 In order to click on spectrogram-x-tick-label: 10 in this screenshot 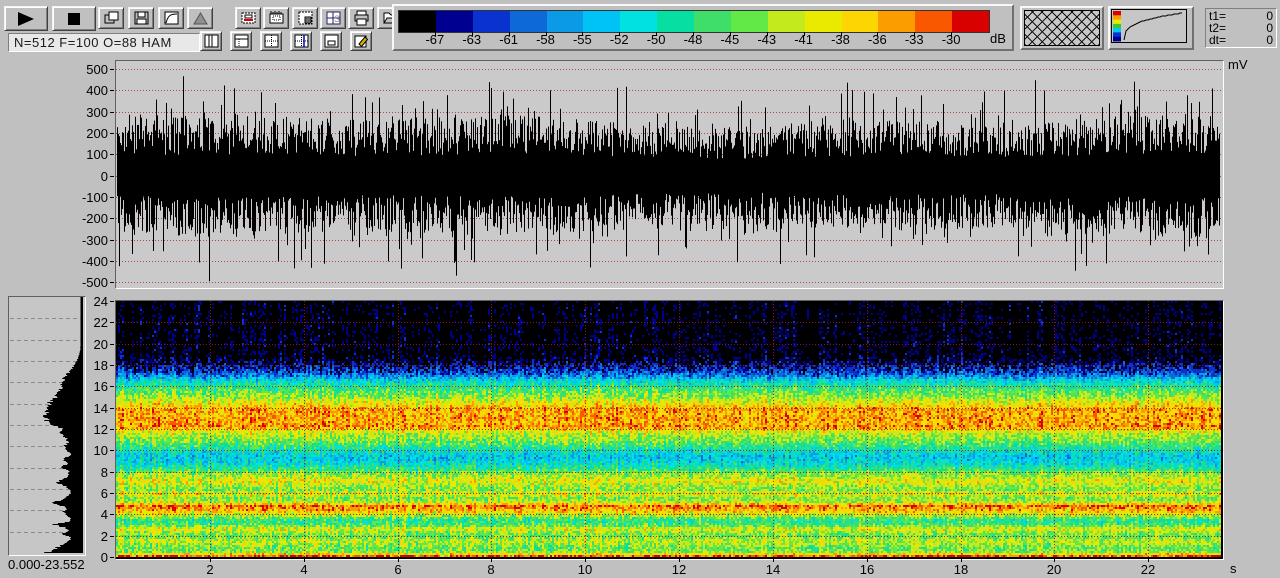, I will do `click(585, 569)`.